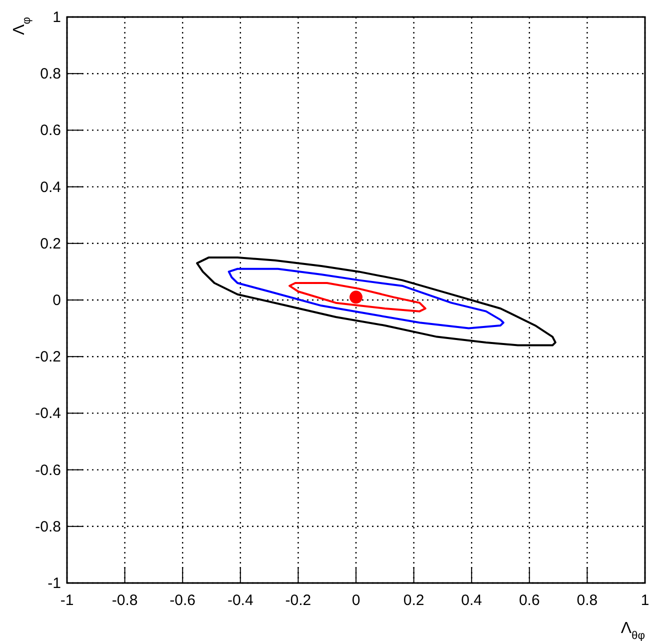 The width and height of the screenshot is (652, 641). What do you see at coordinates (183, 600) in the screenshot?
I see `x-tick-label: -0.6` at bounding box center [183, 600].